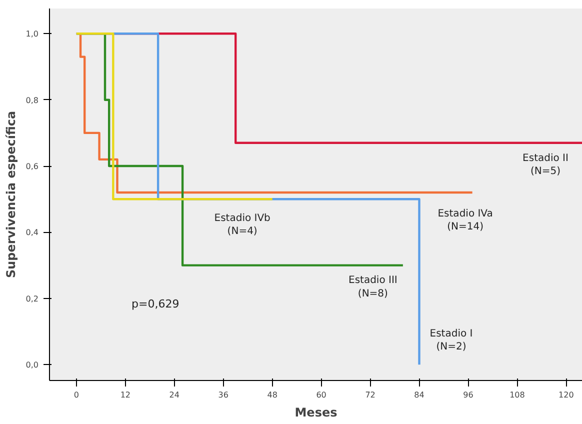 This screenshot has width=582, height=424. I want to click on x-tick-label: 108, so click(517, 395).